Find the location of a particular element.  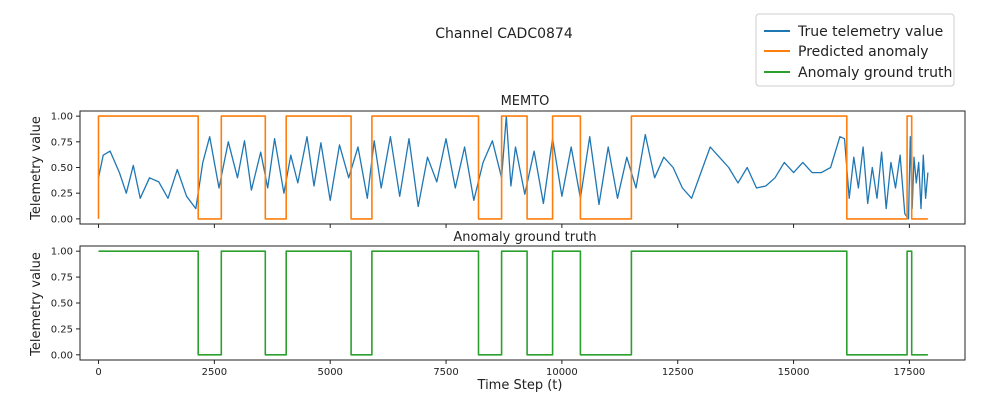

legend-label-telemetry: True telemetry value is located at coordinates (870, 32).